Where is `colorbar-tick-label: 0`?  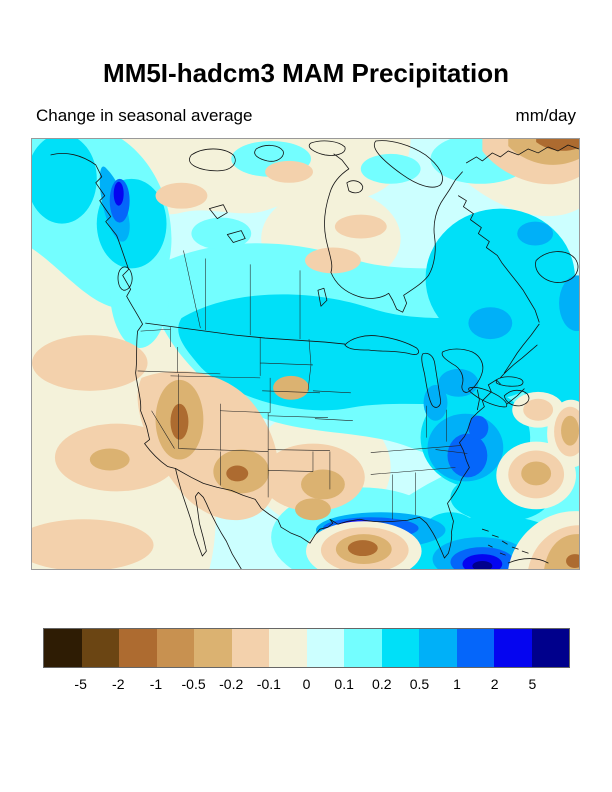 colorbar-tick-label: 0 is located at coordinates (306, 684).